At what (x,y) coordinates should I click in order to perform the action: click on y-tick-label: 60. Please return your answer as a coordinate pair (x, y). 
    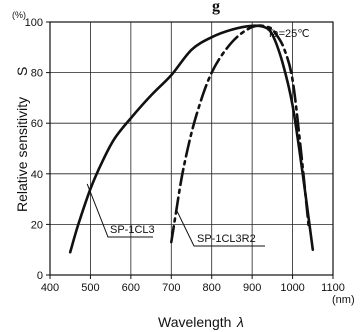
    Looking at the image, I should click on (37, 124).